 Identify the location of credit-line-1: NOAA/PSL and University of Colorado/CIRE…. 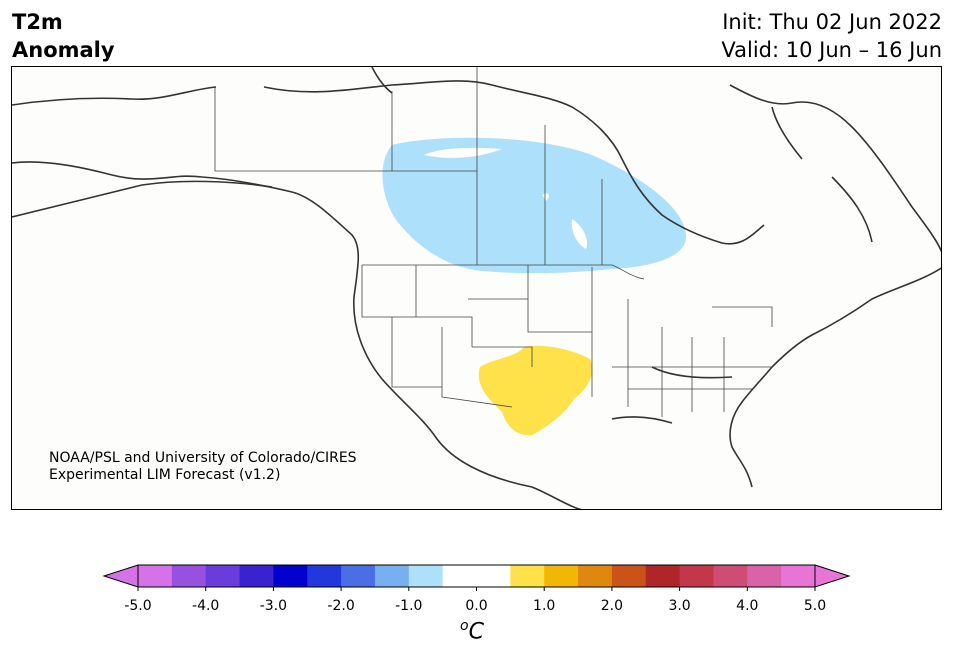
(203, 458).